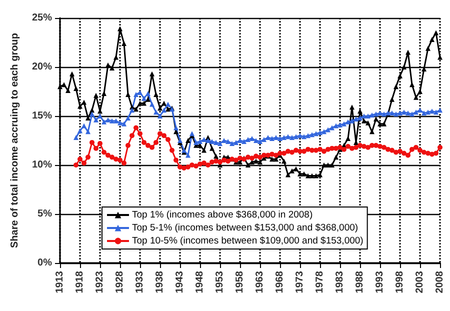 The height and width of the screenshot is (311, 450). Describe the element at coordinates (180, 282) in the screenshot. I see `x-tick-label: 1943` at that location.